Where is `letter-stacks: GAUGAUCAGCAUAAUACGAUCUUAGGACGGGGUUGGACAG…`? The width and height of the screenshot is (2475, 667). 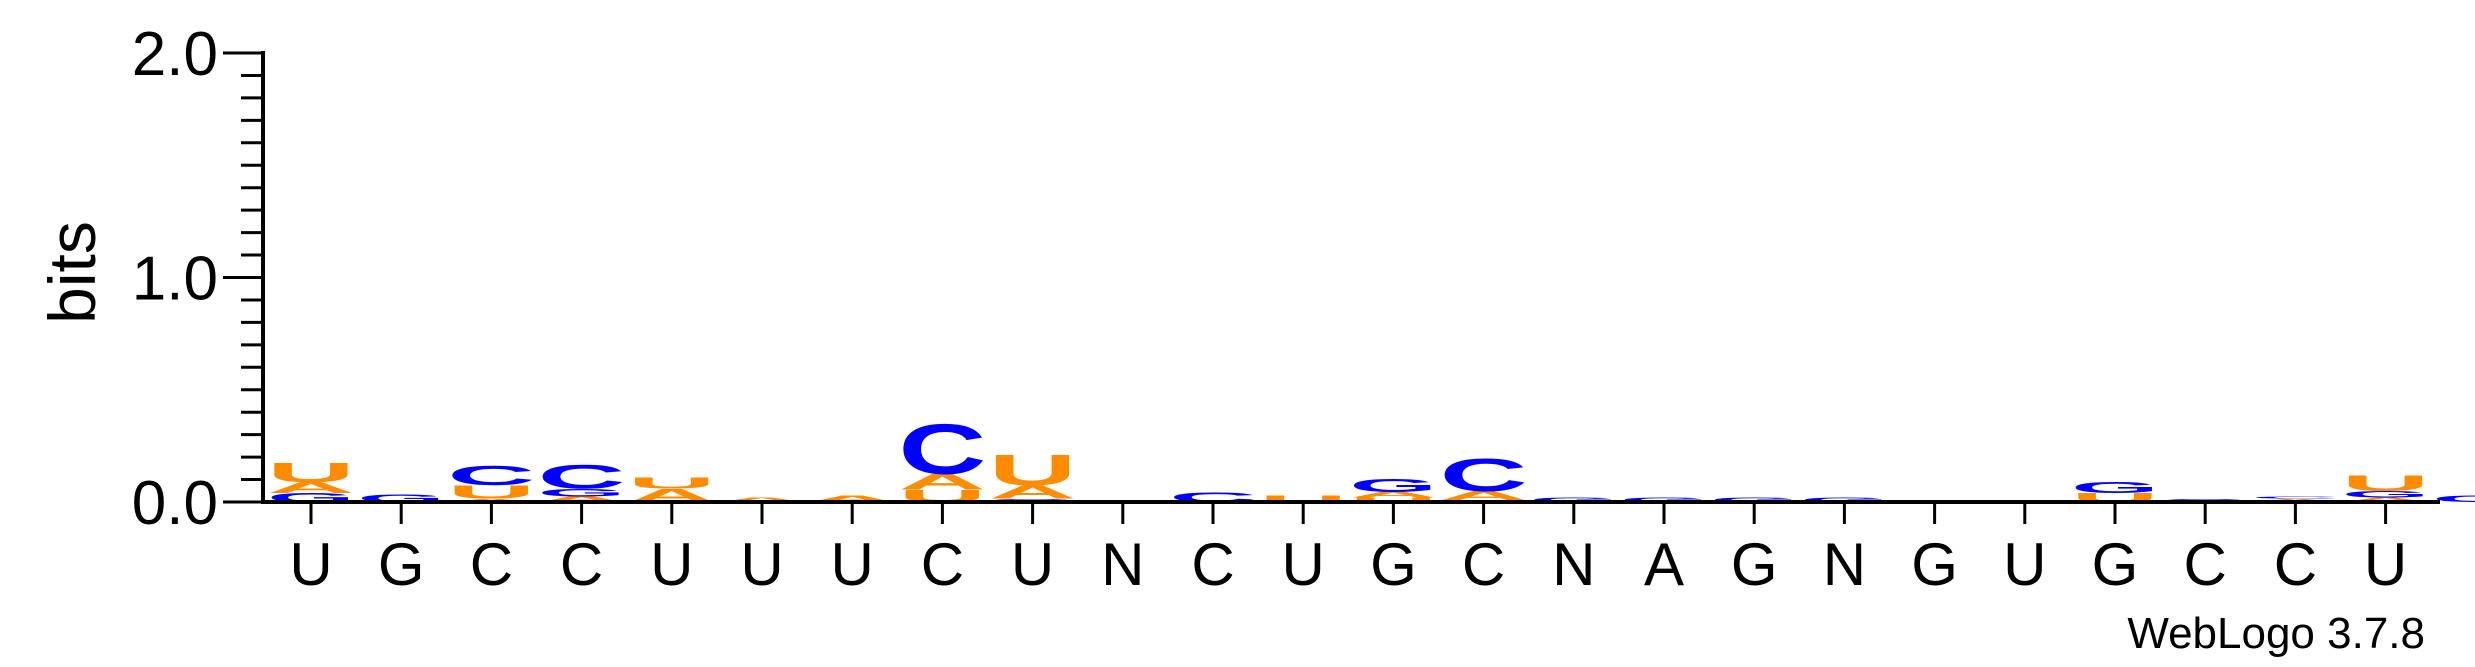 letter-stacks: GAUGAUCAGCAUAAUACGAUCUUAGGACGGGGUUGGACAG… is located at coordinates (1371, 457).